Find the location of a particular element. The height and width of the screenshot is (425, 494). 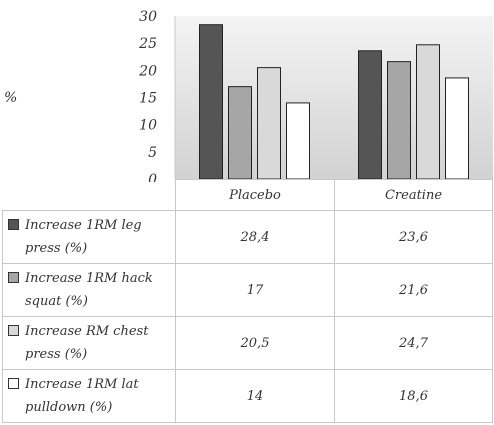

legend-entry-leg-press: Increase 1RM leg press (%) is located at coordinates (89, 237).